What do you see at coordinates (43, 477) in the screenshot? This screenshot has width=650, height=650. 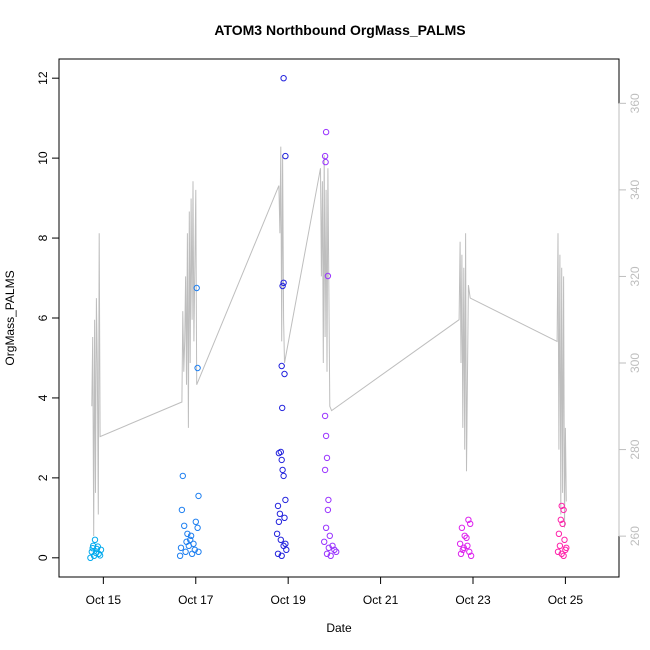 I see `y-tick-label: 2` at bounding box center [43, 477].